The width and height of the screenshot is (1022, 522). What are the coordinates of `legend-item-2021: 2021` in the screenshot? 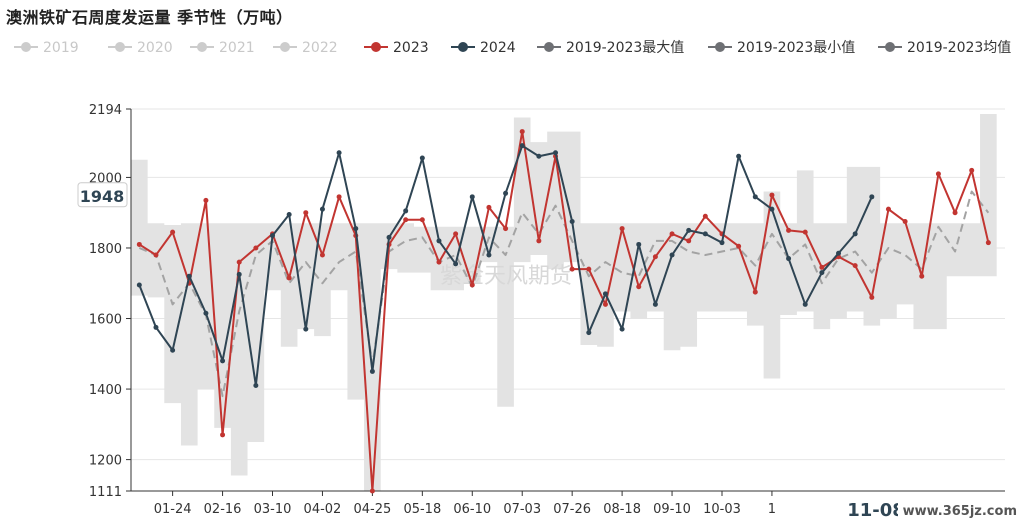 It's located at (237, 48).